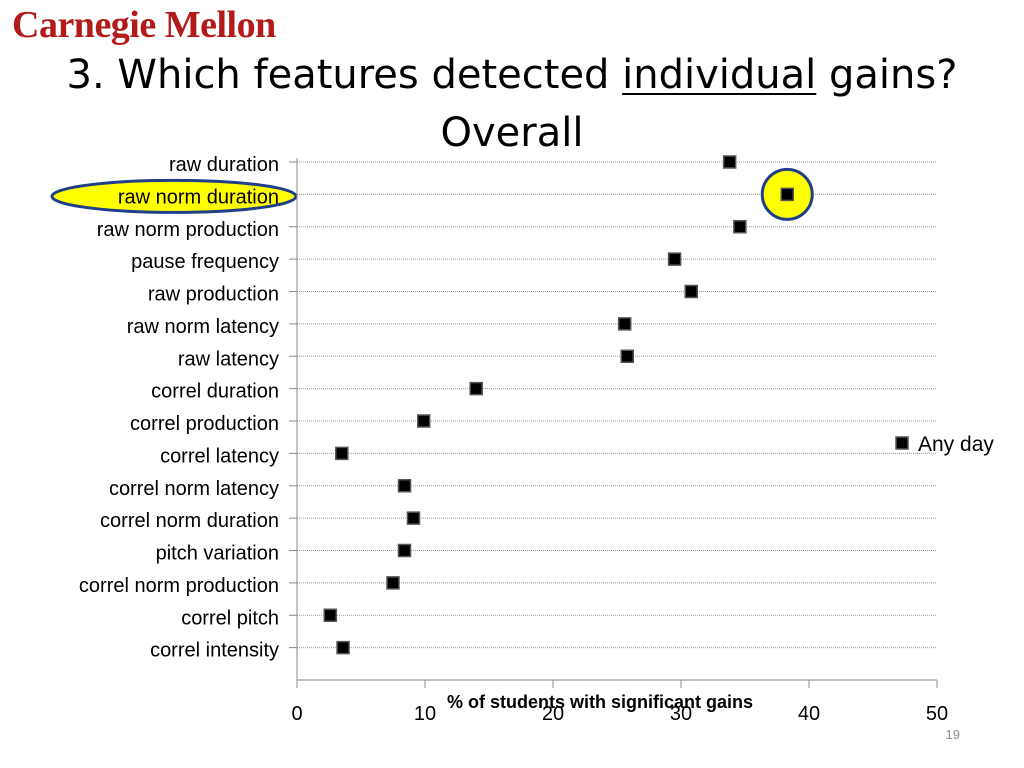  What do you see at coordinates (230, 618) in the screenshot?
I see `category-label: correl pitch` at bounding box center [230, 618].